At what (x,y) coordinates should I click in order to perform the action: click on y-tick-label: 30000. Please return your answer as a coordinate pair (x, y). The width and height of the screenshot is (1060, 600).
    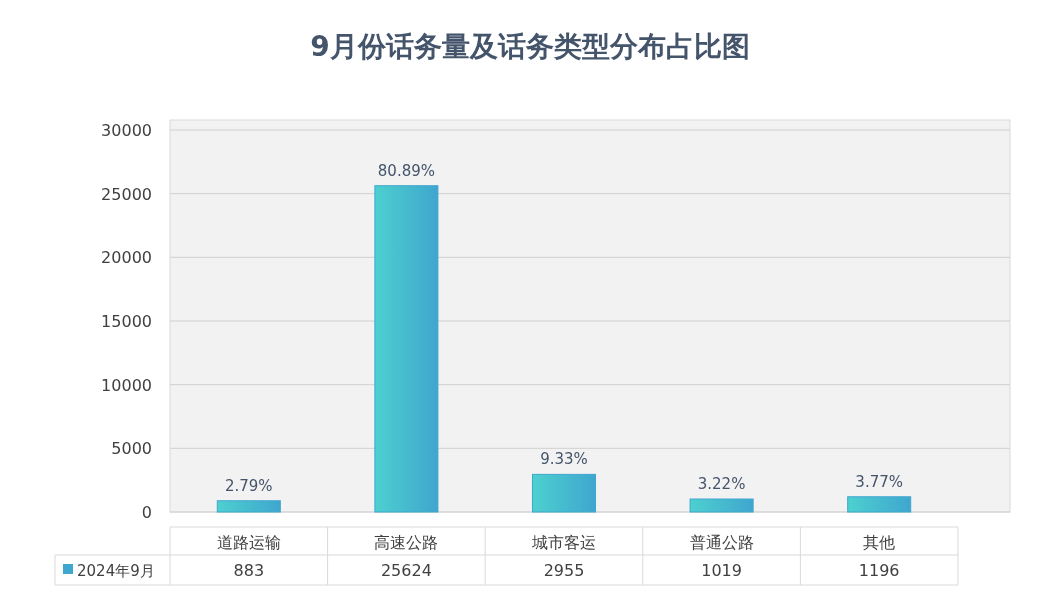
    Looking at the image, I should click on (126, 130).